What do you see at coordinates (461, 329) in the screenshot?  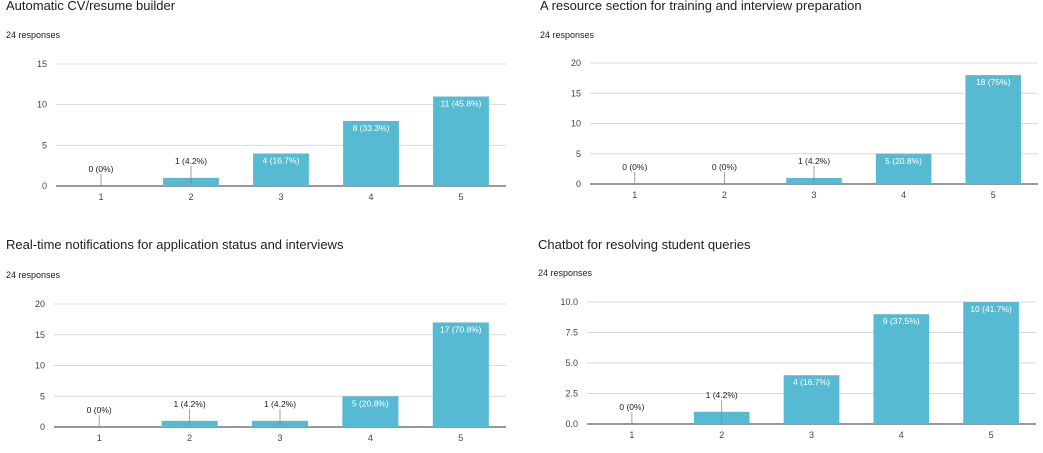 I see `data-label: 17 (70.8%)` at bounding box center [461, 329].